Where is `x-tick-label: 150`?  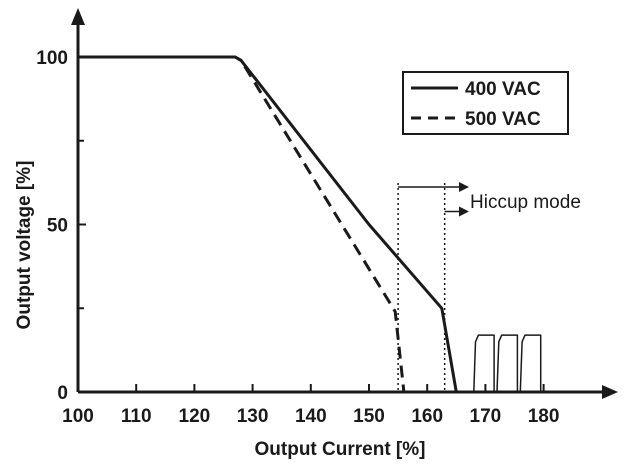
x-tick-label: 150 is located at coordinates (369, 416).